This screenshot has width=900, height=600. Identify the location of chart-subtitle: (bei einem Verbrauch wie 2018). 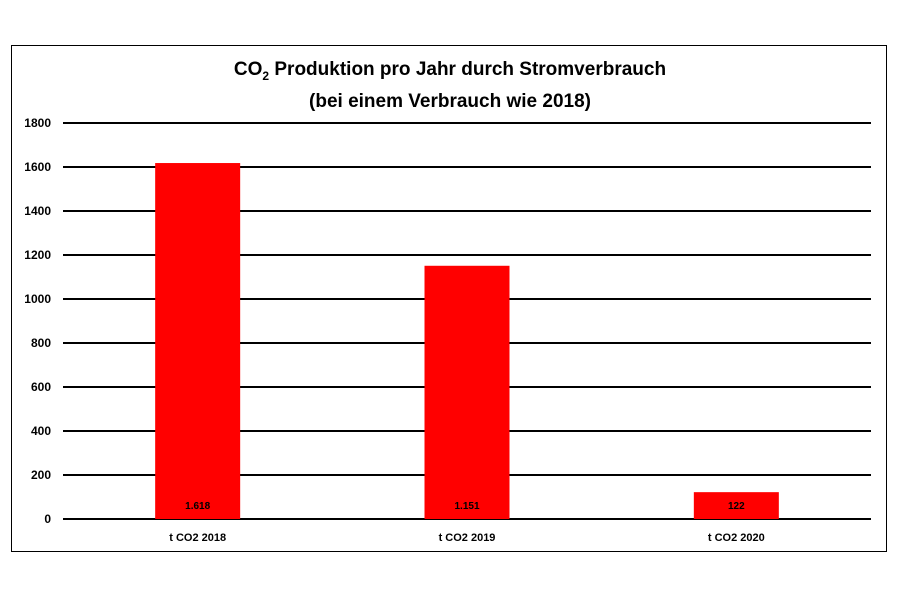
(450, 101).